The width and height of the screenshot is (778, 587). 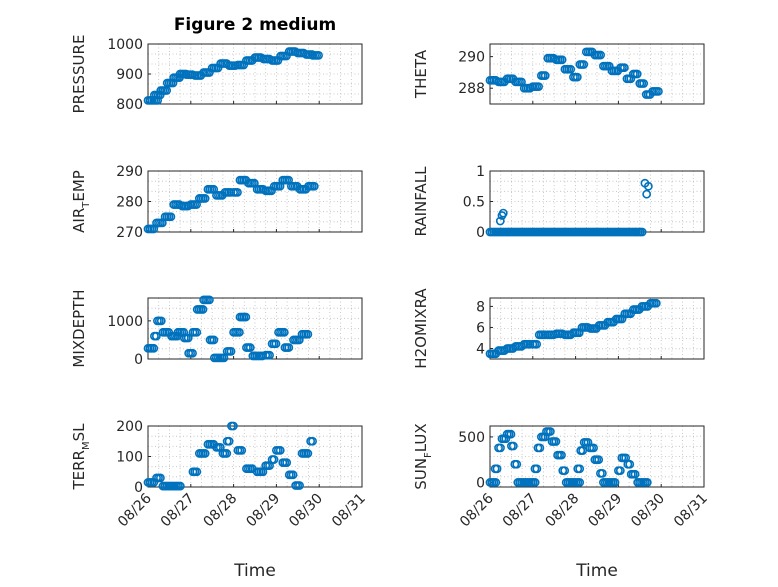 What do you see at coordinates (129, 458) in the screenshot?
I see `y-tick-label: 100` at bounding box center [129, 458].